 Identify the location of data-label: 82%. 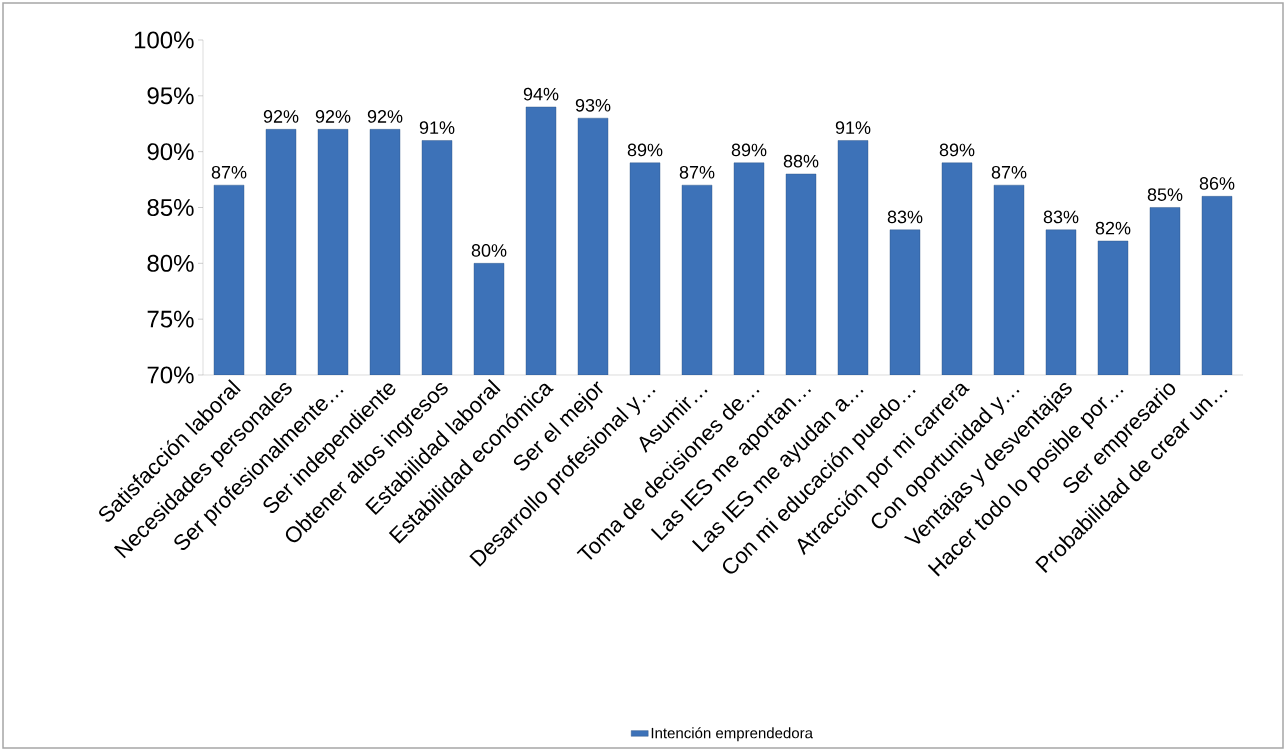
(1113, 228).